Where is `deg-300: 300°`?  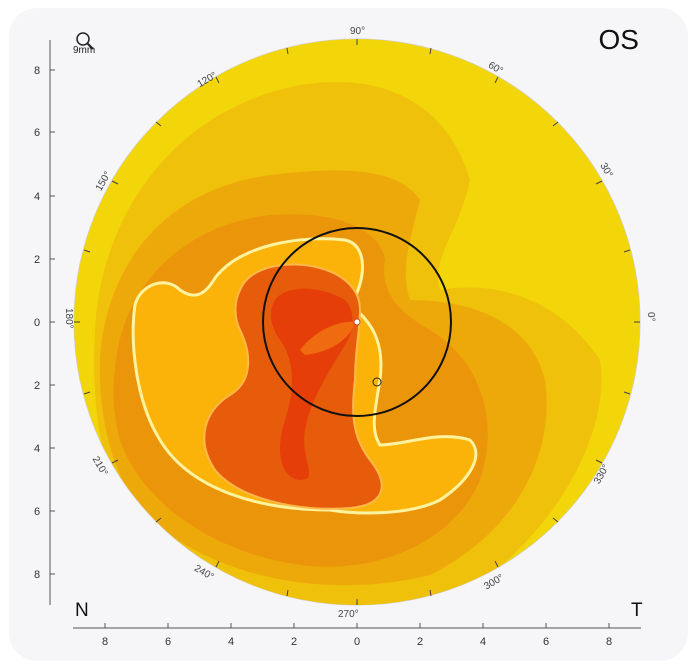
deg-300: 300° is located at coordinates (493, 582).